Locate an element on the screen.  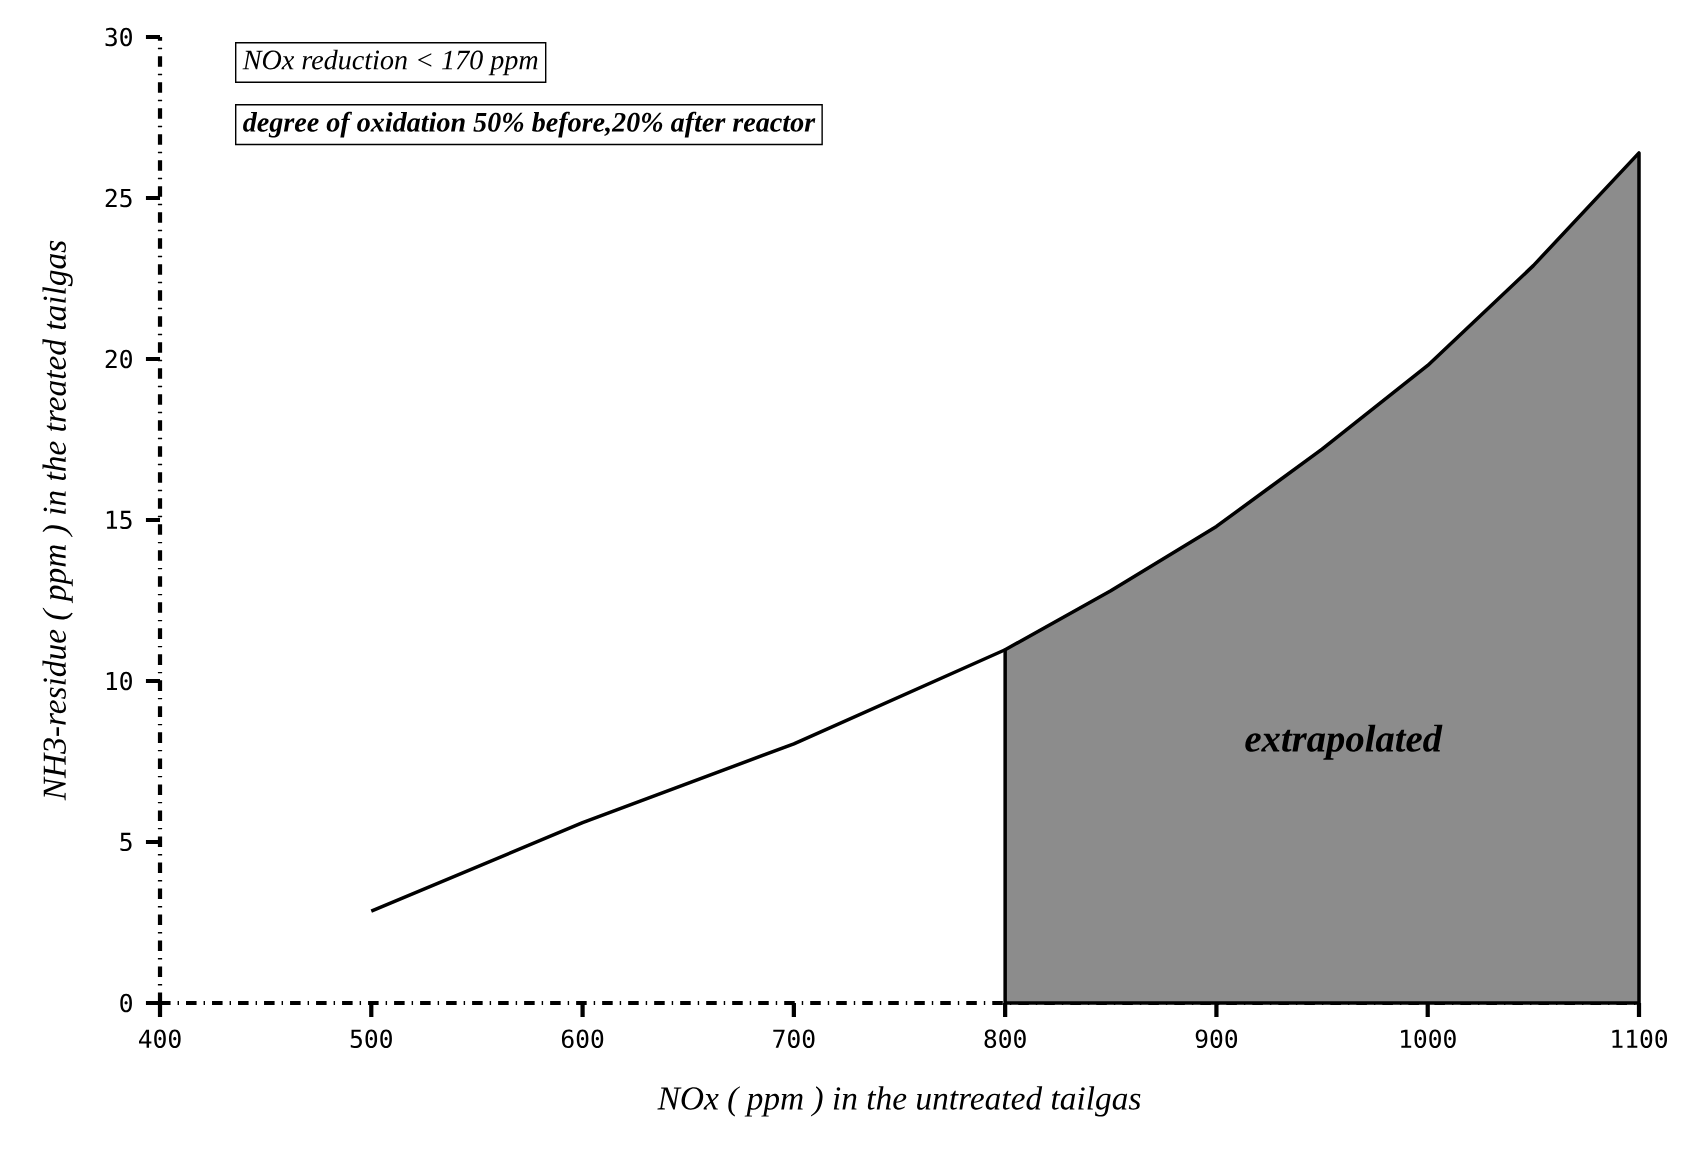
x-axis-title: NOx ( ppm ) in the untreated tailgas is located at coordinates (899, 1101).